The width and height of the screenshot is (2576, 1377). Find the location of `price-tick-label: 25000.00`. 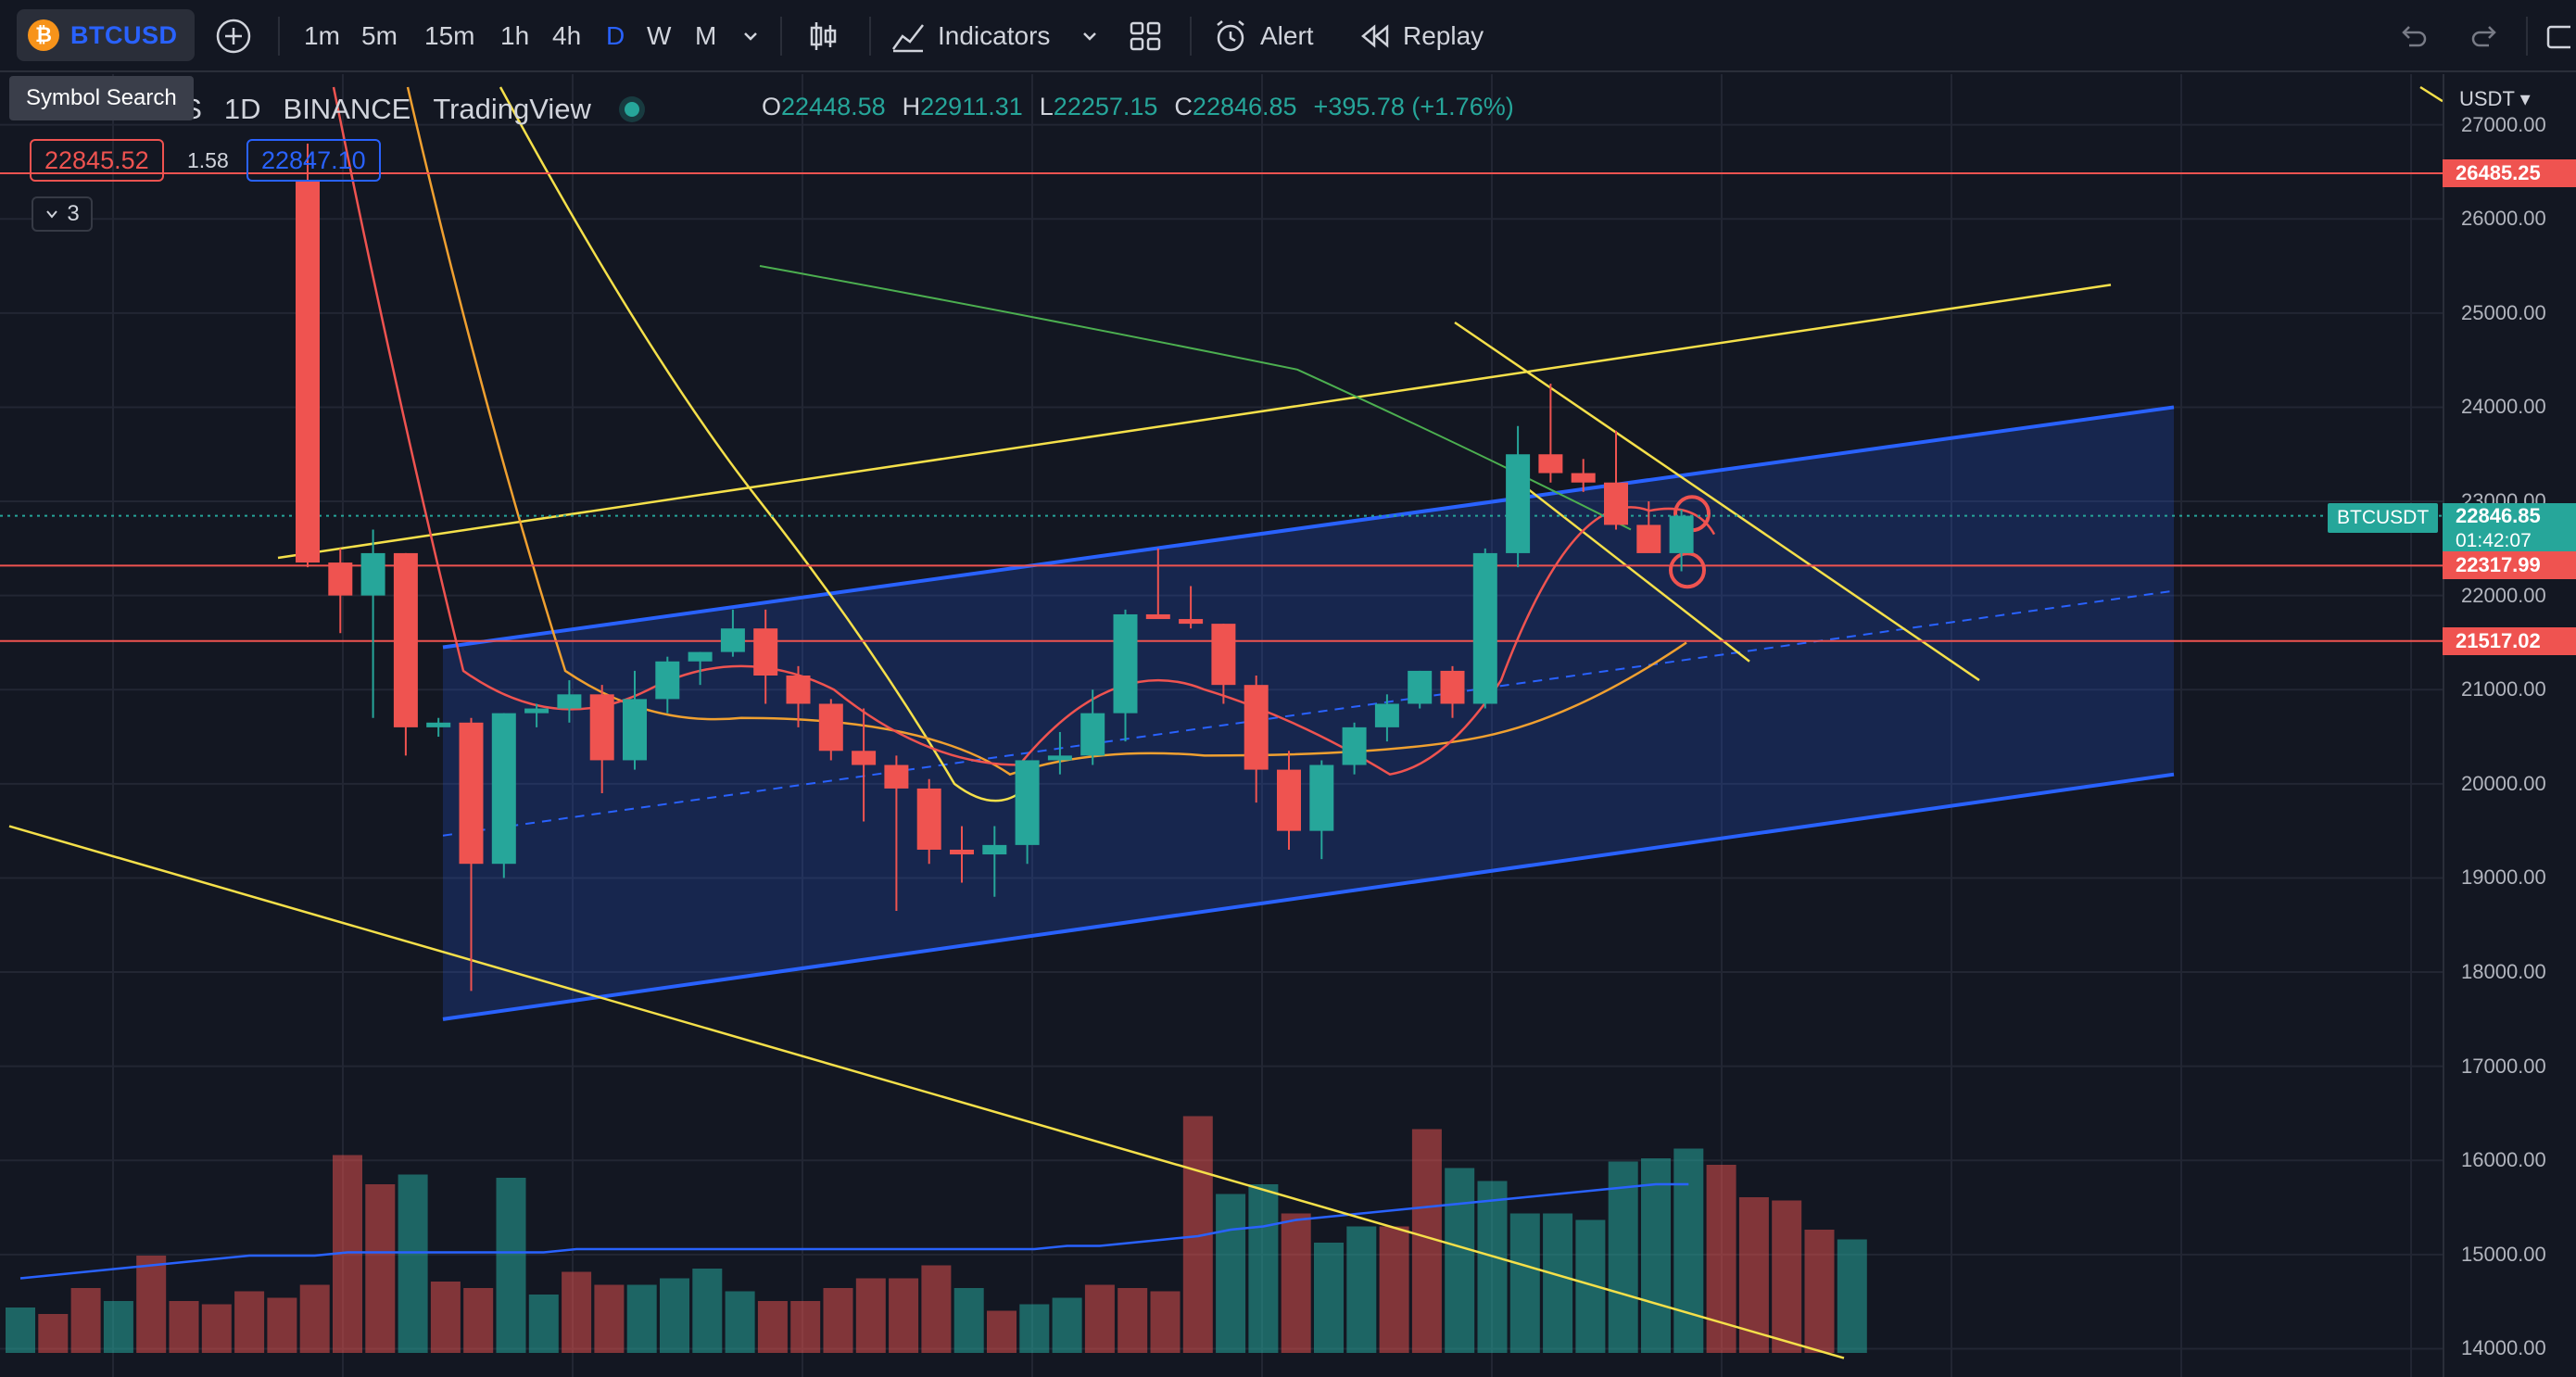

price-tick-label: 25000.00 is located at coordinates (2504, 312).